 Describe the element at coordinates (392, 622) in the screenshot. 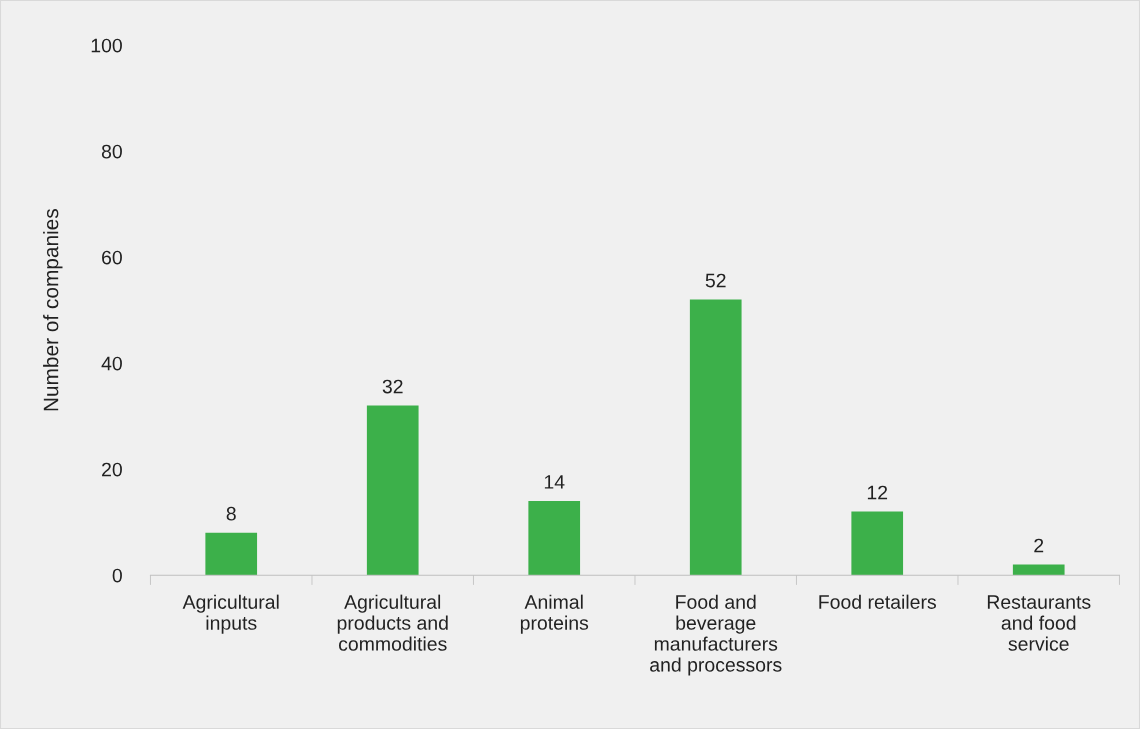

I see `x-tick-label: Agricultural products and commodities` at that location.